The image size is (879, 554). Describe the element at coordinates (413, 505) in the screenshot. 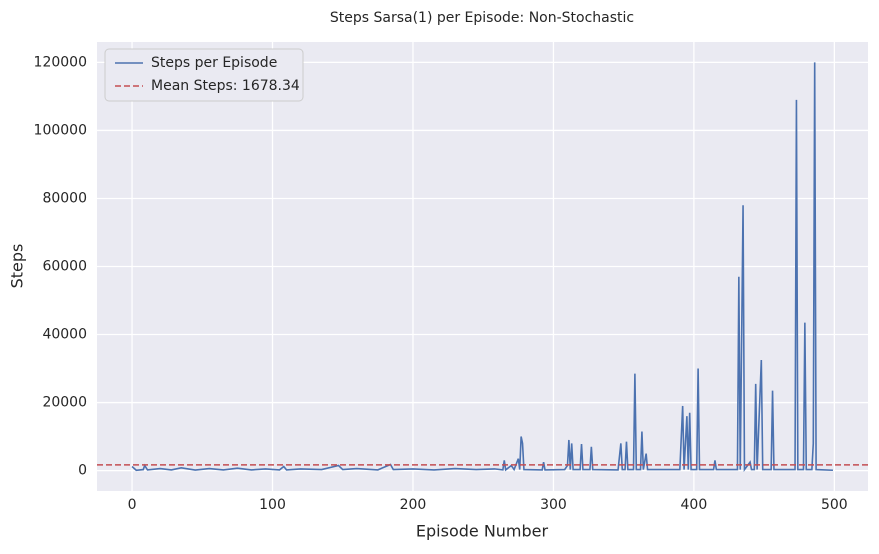

I see `x-tick-label: 200` at that location.